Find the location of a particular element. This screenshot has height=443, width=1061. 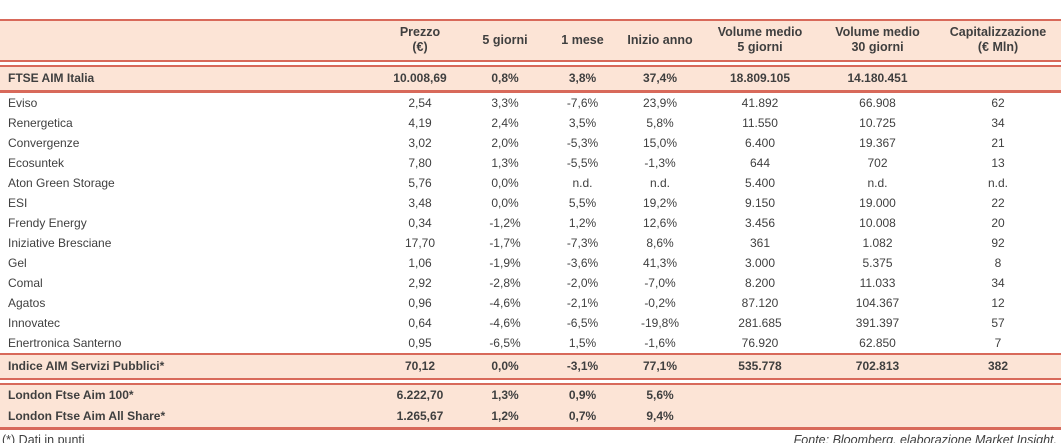

table-row: London Ftse Aim 100* 6.222,70 1,3% 0,9% 5,6% is located at coordinates (530, 395).